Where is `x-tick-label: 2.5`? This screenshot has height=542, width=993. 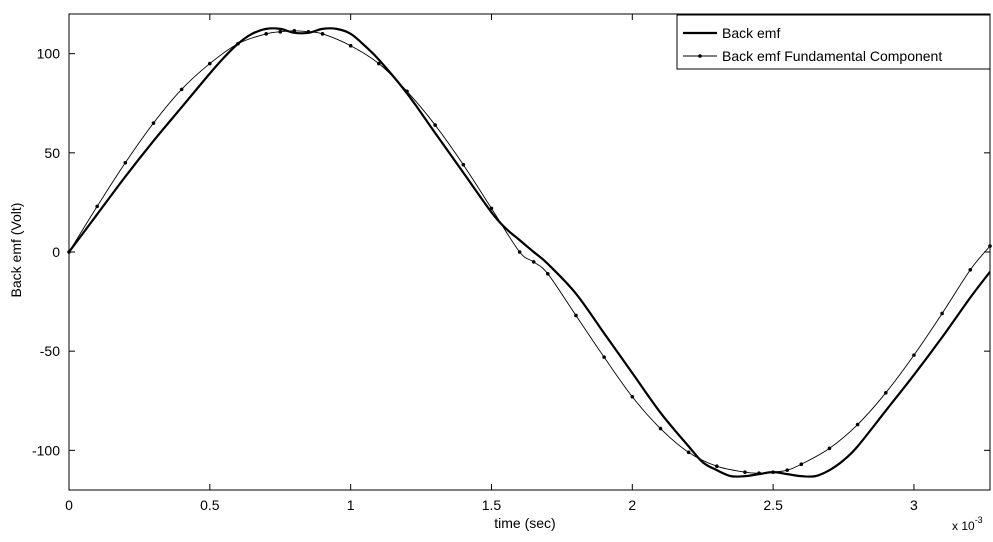
x-tick-label: 2.5 is located at coordinates (773, 505).